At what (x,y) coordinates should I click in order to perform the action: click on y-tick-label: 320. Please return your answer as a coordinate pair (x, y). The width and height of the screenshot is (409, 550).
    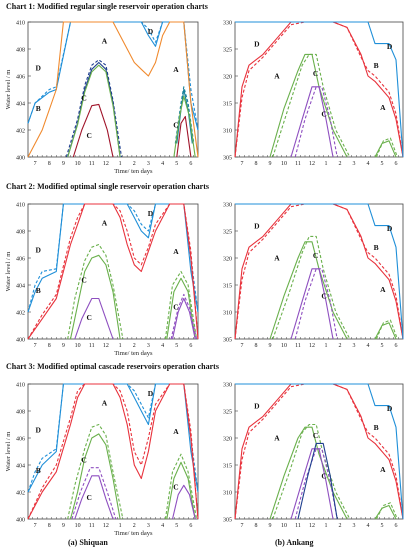
    Looking at the image, I should click on (227, 440).